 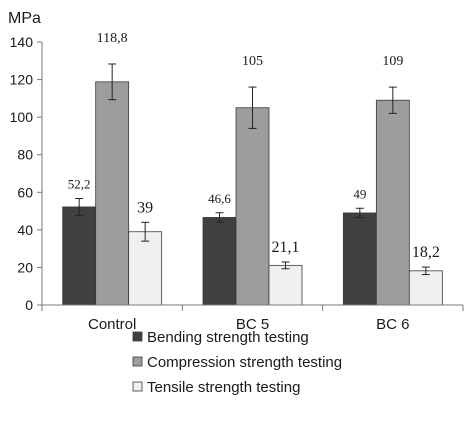 What do you see at coordinates (286, 247) in the screenshot?
I see `data-label: 21,1` at bounding box center [286, 247].